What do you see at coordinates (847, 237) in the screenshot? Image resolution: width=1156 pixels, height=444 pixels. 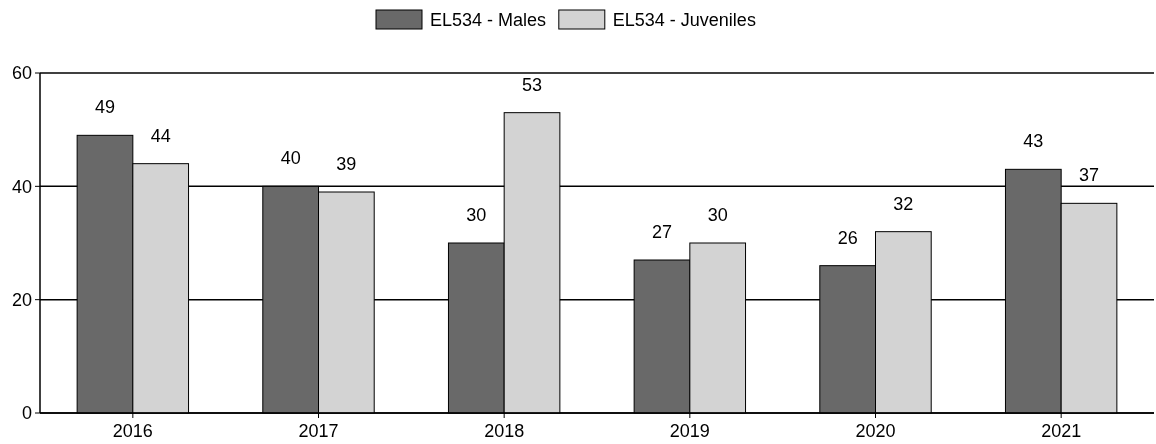 I see `data-label: 26` at bounding box center [847, 237].